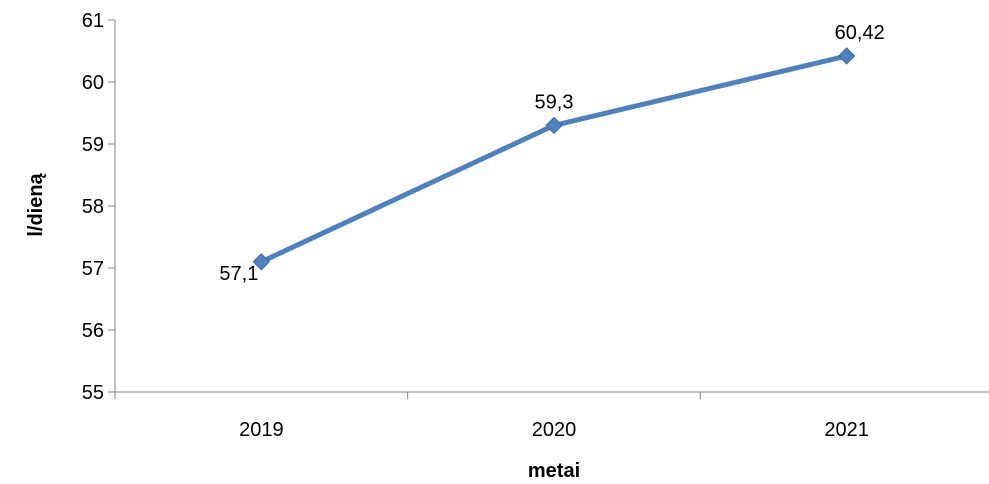 This screenshot has width=989, height=484. Describe the element at coordinates (554, 430) in the screenshot. I see `x-tick-label: 2020` at that location.